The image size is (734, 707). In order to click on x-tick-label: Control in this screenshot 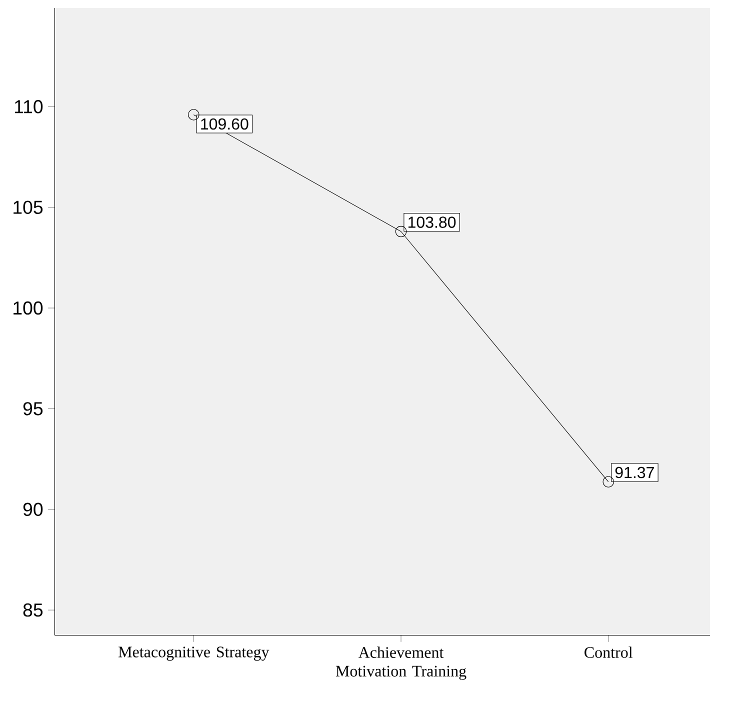, I will do `click(608, 652)`.